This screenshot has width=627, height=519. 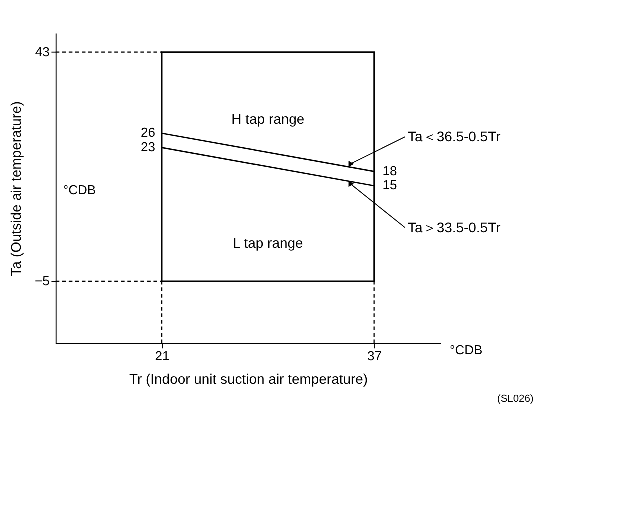 I want to click on y-tick-label: 43, so click(x=42, y=52).